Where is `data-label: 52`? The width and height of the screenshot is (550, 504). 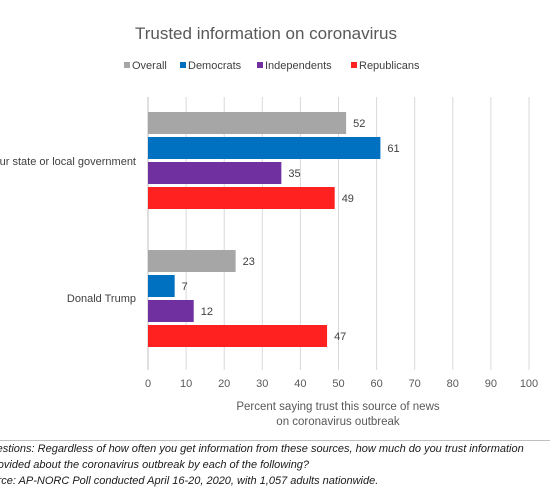
data-label: 52 is located at coordinates (359, 124).